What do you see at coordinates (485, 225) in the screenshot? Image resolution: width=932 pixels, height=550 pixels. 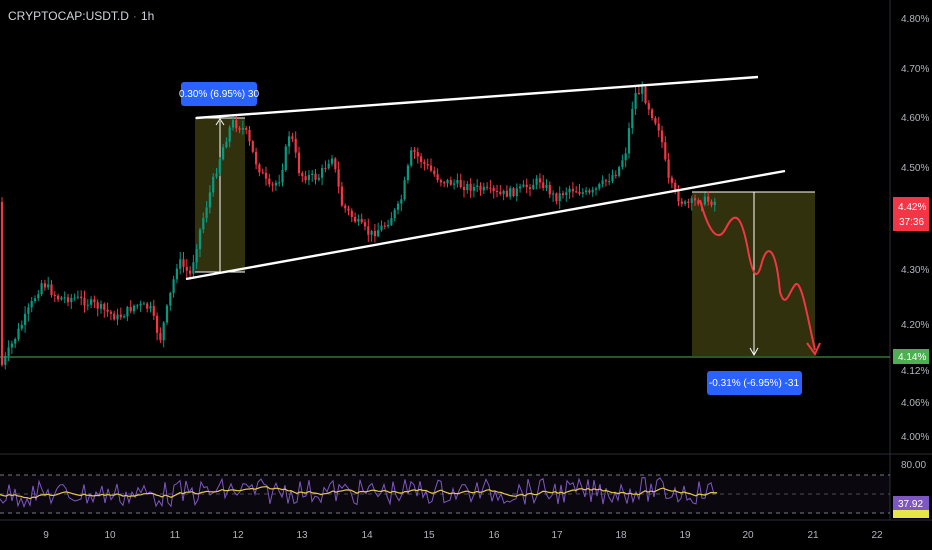 I see `wedge-lower-trendline` at bounding box center [485, 225].